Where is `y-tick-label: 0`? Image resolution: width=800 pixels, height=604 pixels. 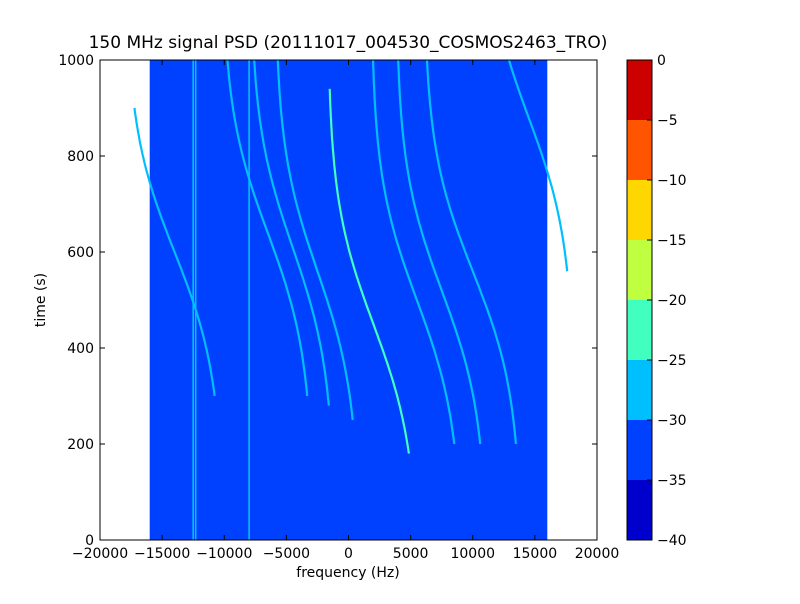 y-tick-label: 0 is located at coordinates (89, 541).